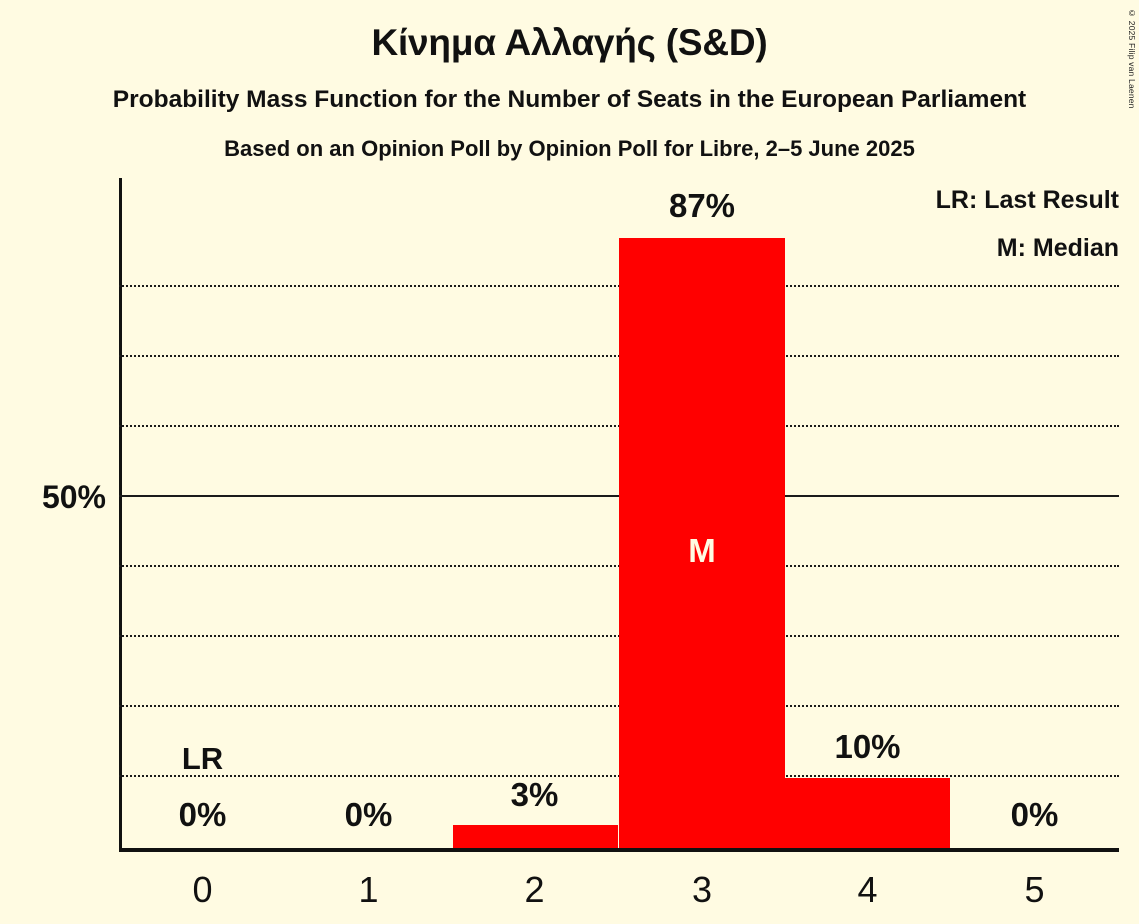 The width and height of the screenshot is (1139, 924). What do you see at coordinates (202, 889) in the screenshot?
I see `x-axis-tick-0: 0` at bounding box center [202, 889].